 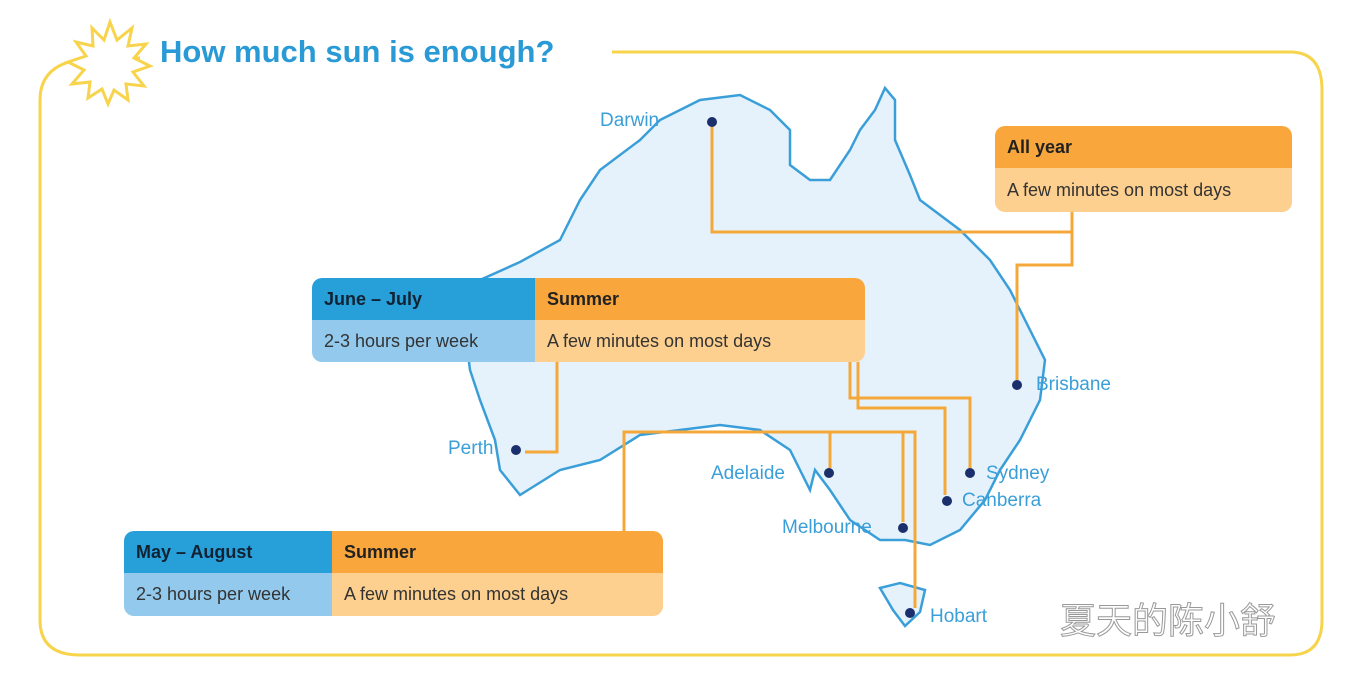 What do you see at coordinates (423, 299) in the screenshot?
I see `winter-header: June – July` at bounding box center [423, 299].